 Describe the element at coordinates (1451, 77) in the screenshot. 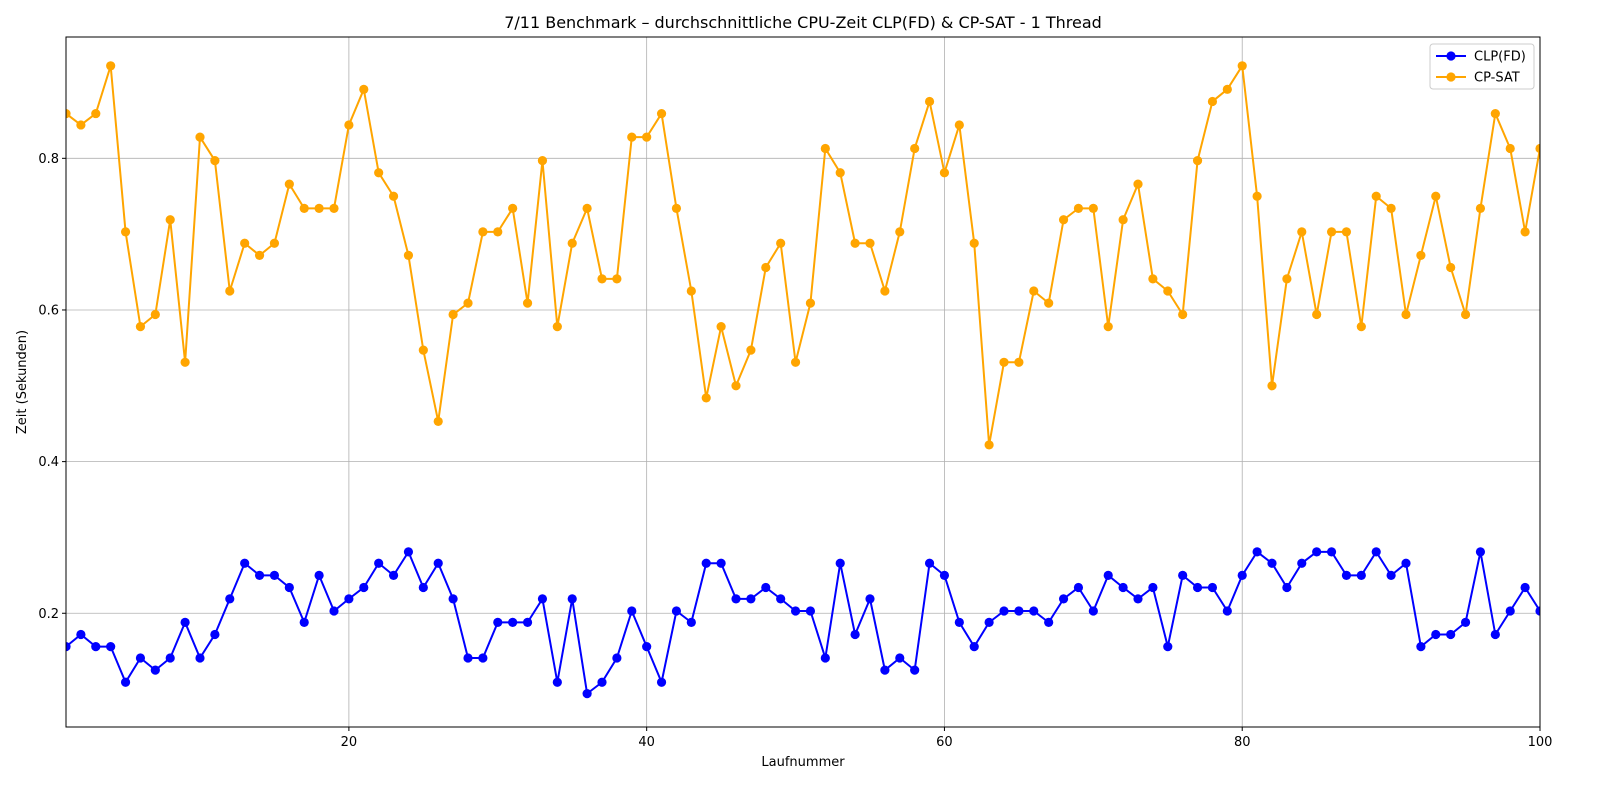

I see `legend-marker` at that location.